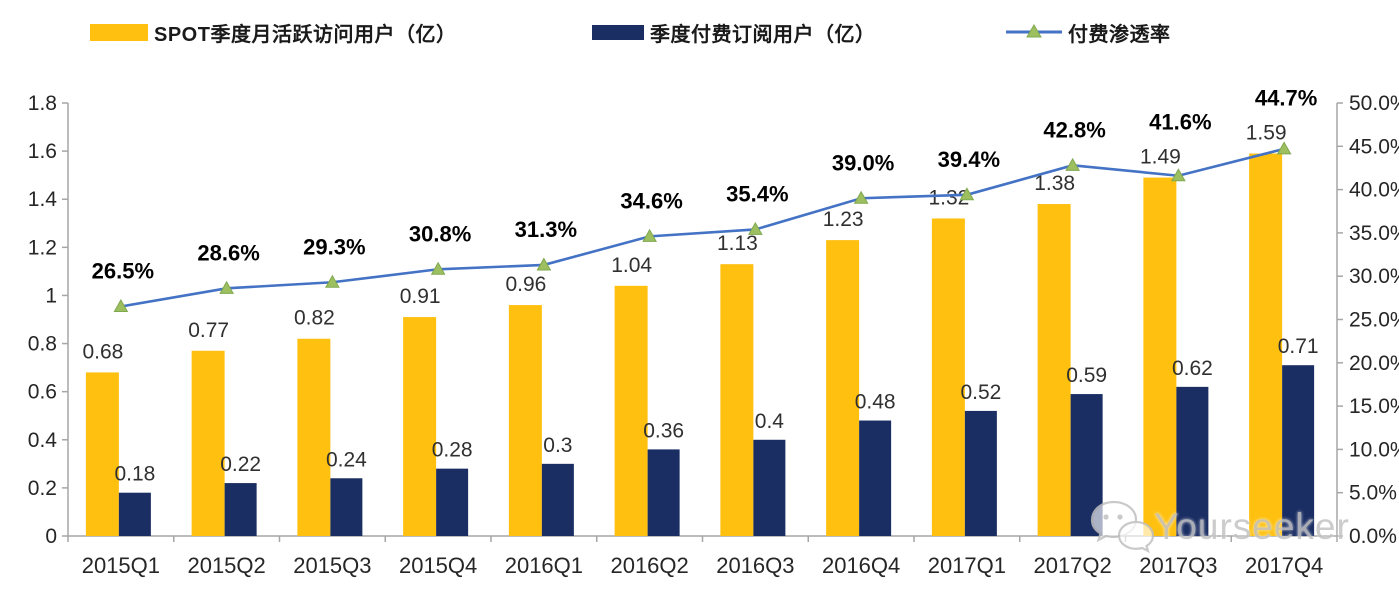  I want to click on subs-bar-swatch, so click(618, 32).